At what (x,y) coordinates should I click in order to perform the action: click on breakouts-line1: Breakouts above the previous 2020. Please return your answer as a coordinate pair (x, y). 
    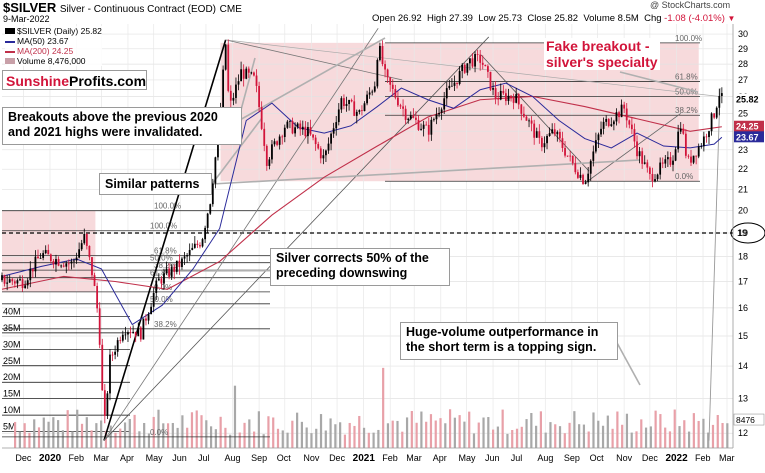
    Looking at the image, I should click on (113, 117).